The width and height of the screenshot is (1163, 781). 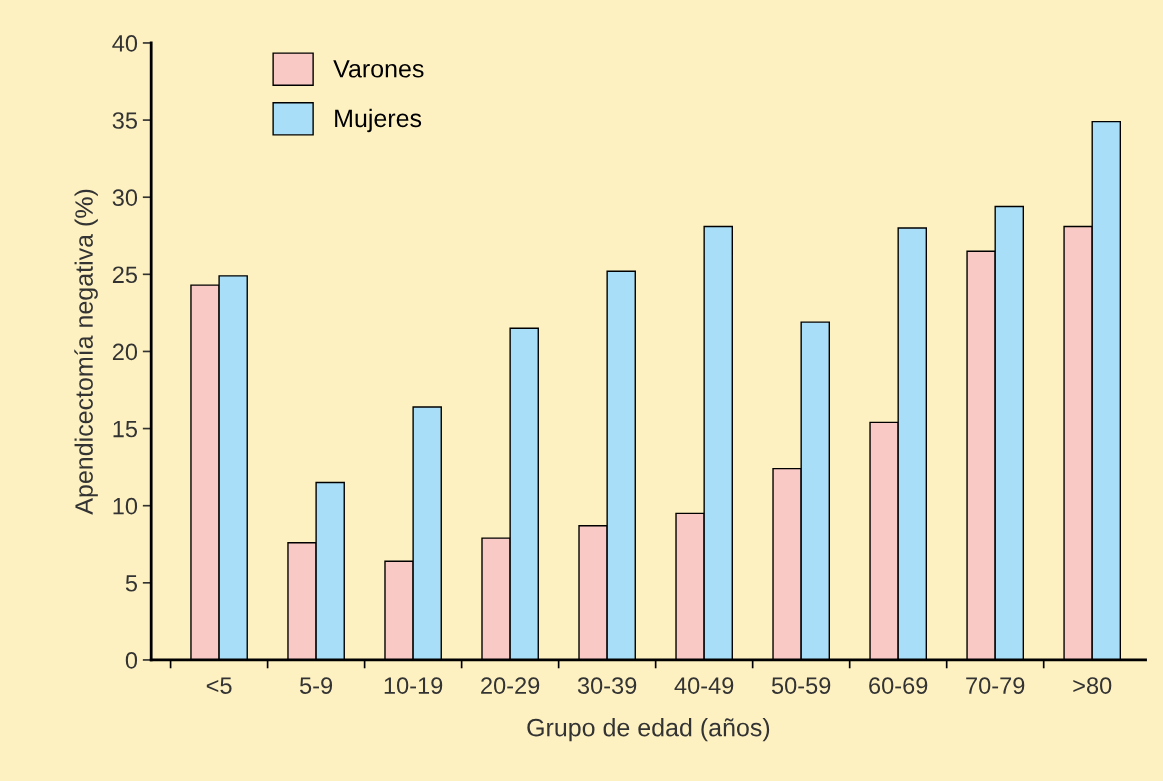 I want to click on x-tick-label: <5, so click(x=219, y=685).